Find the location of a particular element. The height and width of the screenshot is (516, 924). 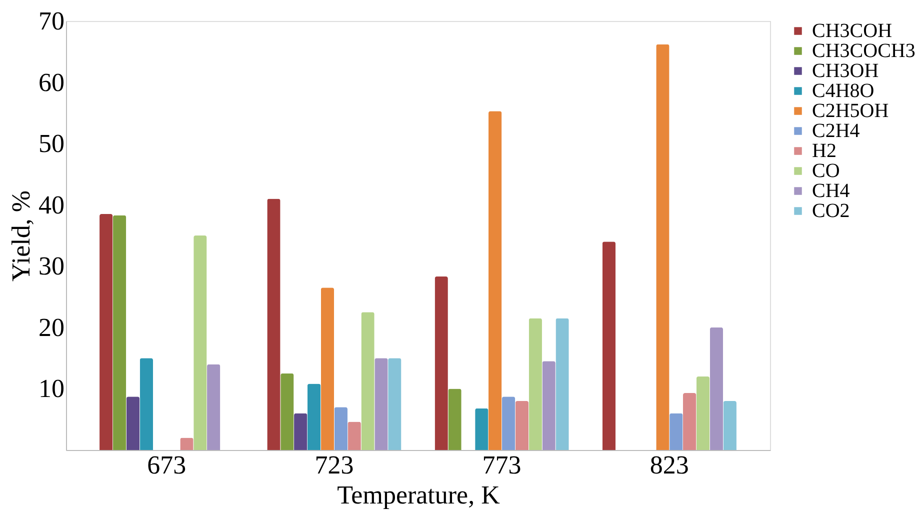

x-tick-label: 673 is located at coordinates (166, 465).